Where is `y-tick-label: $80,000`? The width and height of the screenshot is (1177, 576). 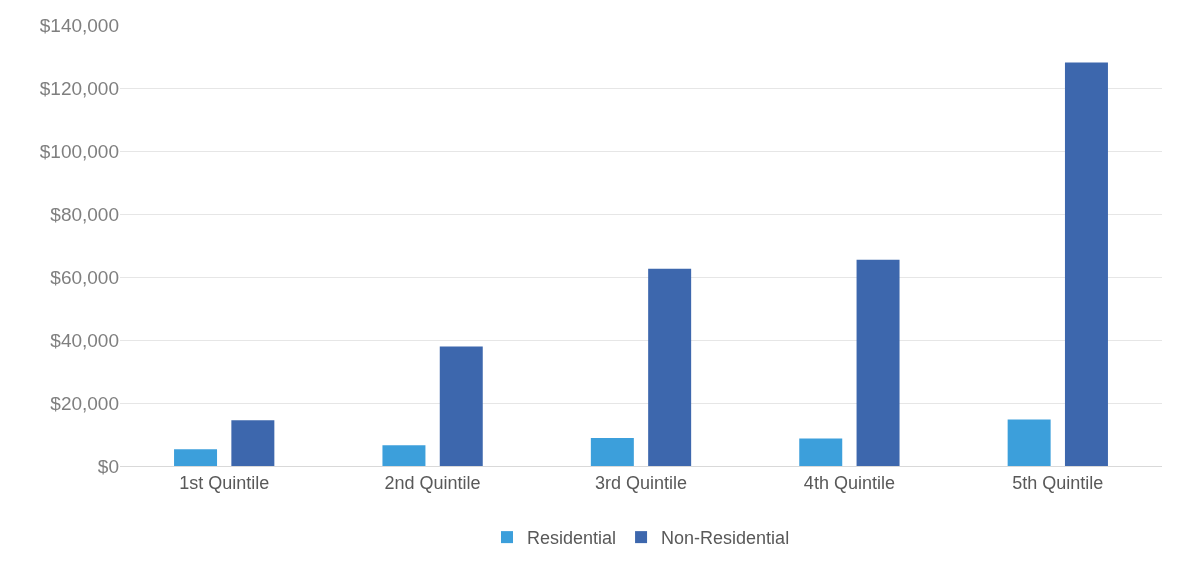
y-tick-label: $80,000 is located at coordinates (84, 214).